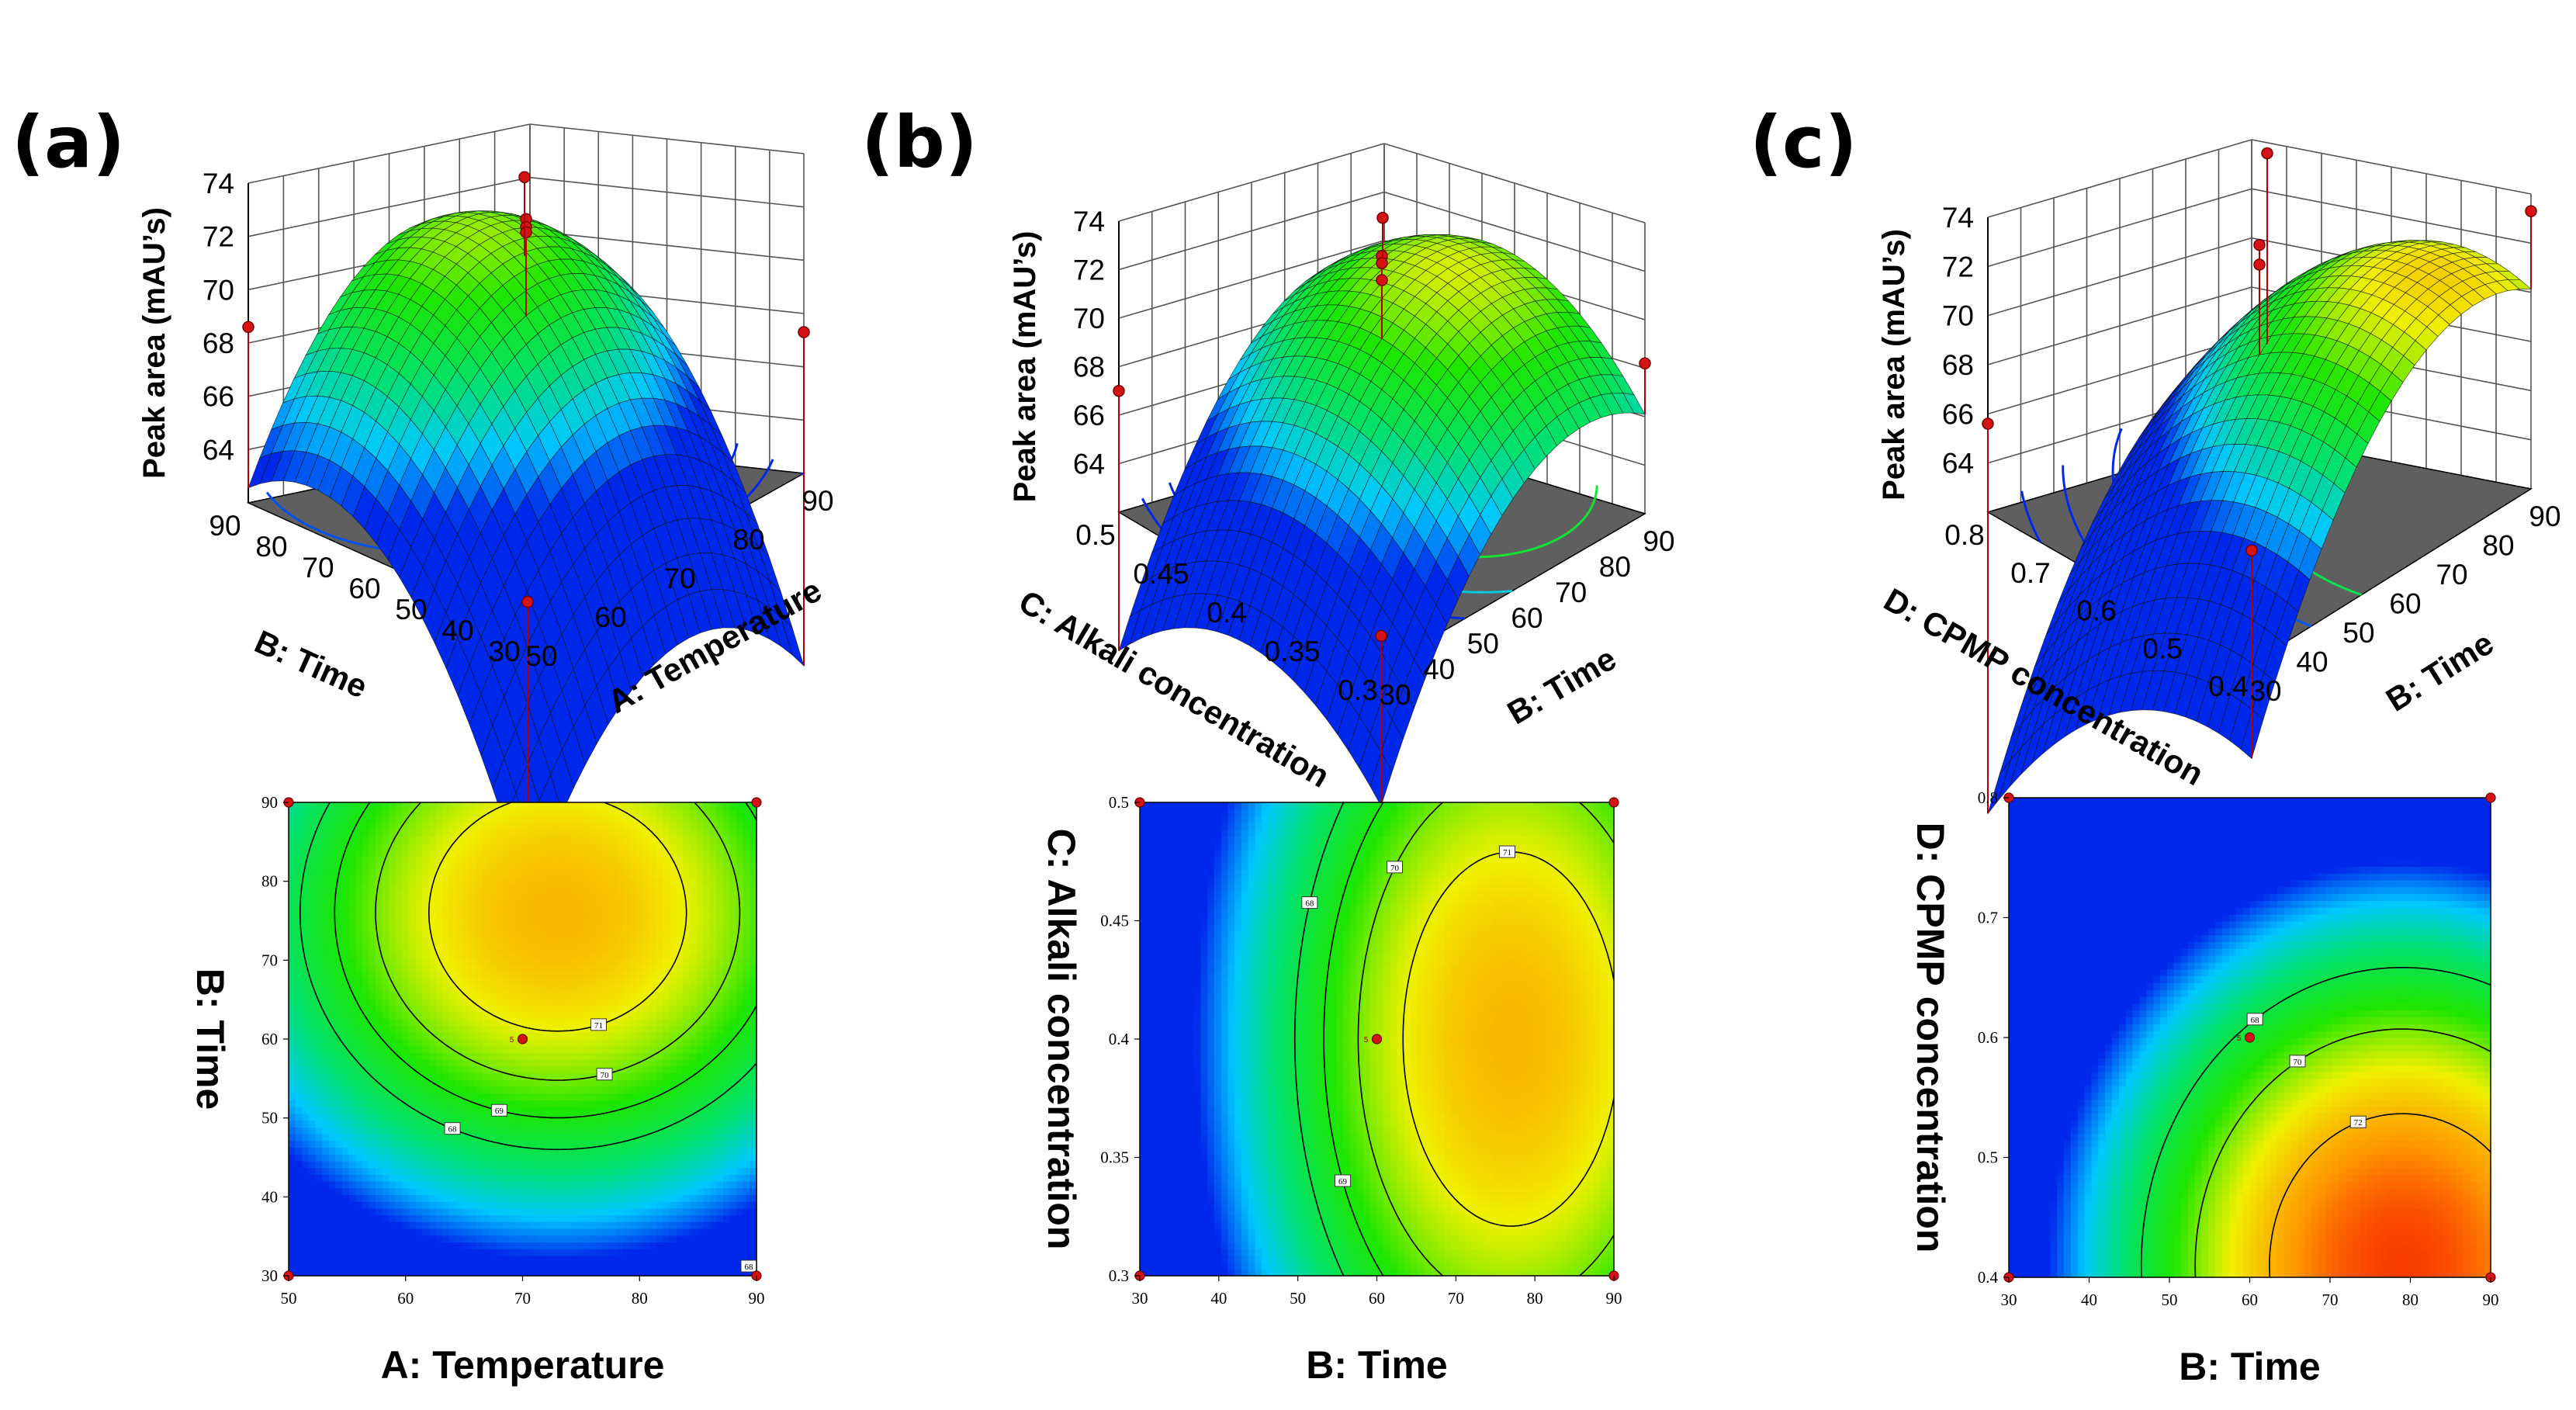 This screenshot has height=1410, width=2576. I want to click on x-tick-label: 90, so click(2544, 516).